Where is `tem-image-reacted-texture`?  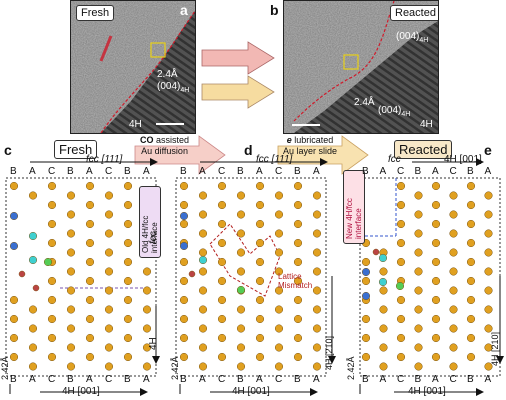
tem-image-reacted-texture is located at coordinates (361, 67).